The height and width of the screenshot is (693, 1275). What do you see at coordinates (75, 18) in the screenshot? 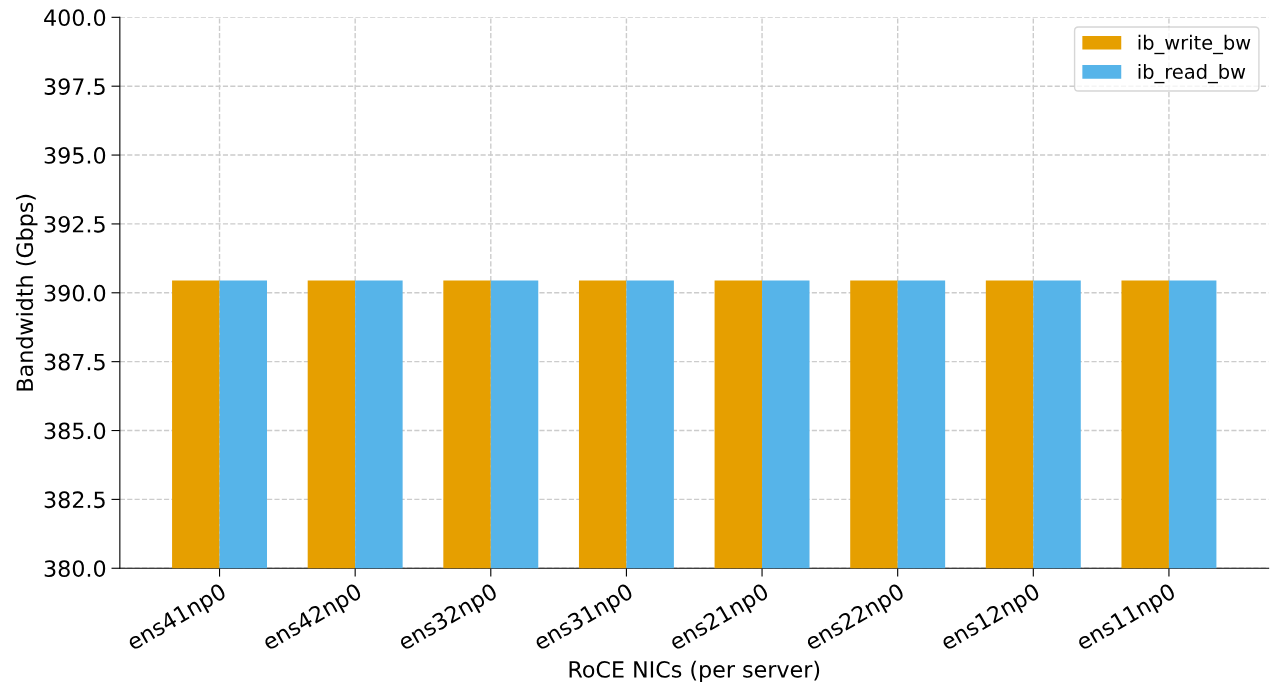
I see `y-tick-label: 400.0` at bounding box center [75, 18].